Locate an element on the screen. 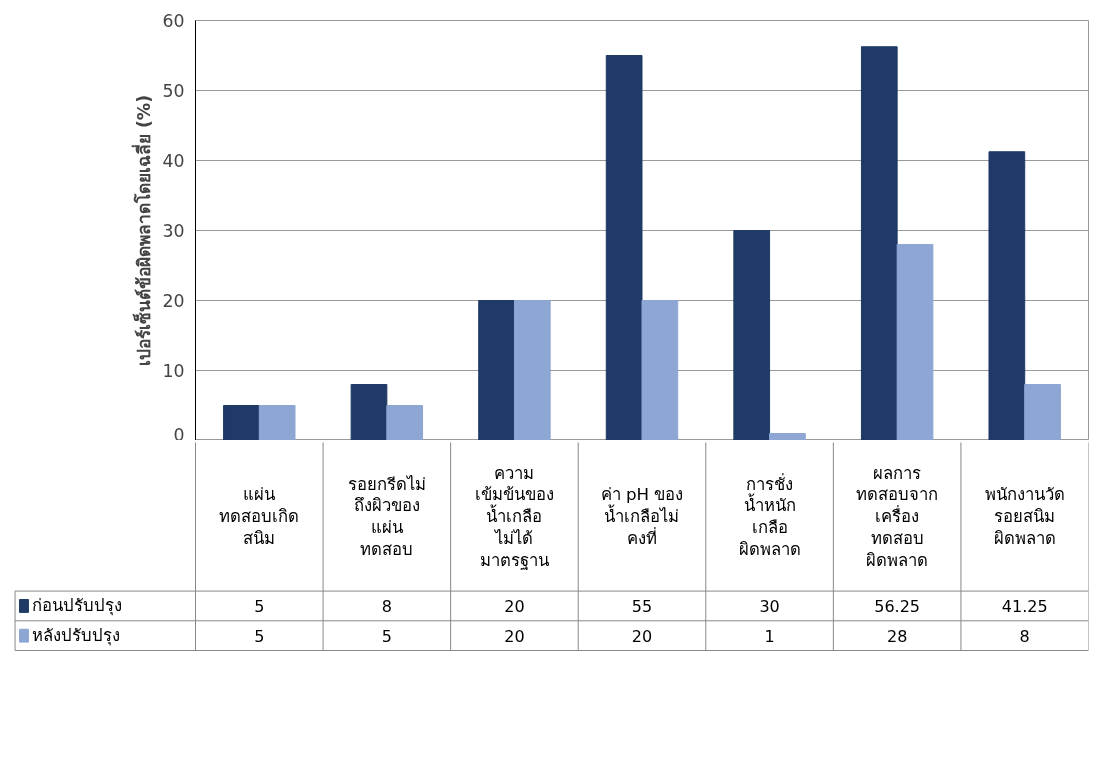  legend-label: หลังปรับปรุง is located at coordinates (75, 636).